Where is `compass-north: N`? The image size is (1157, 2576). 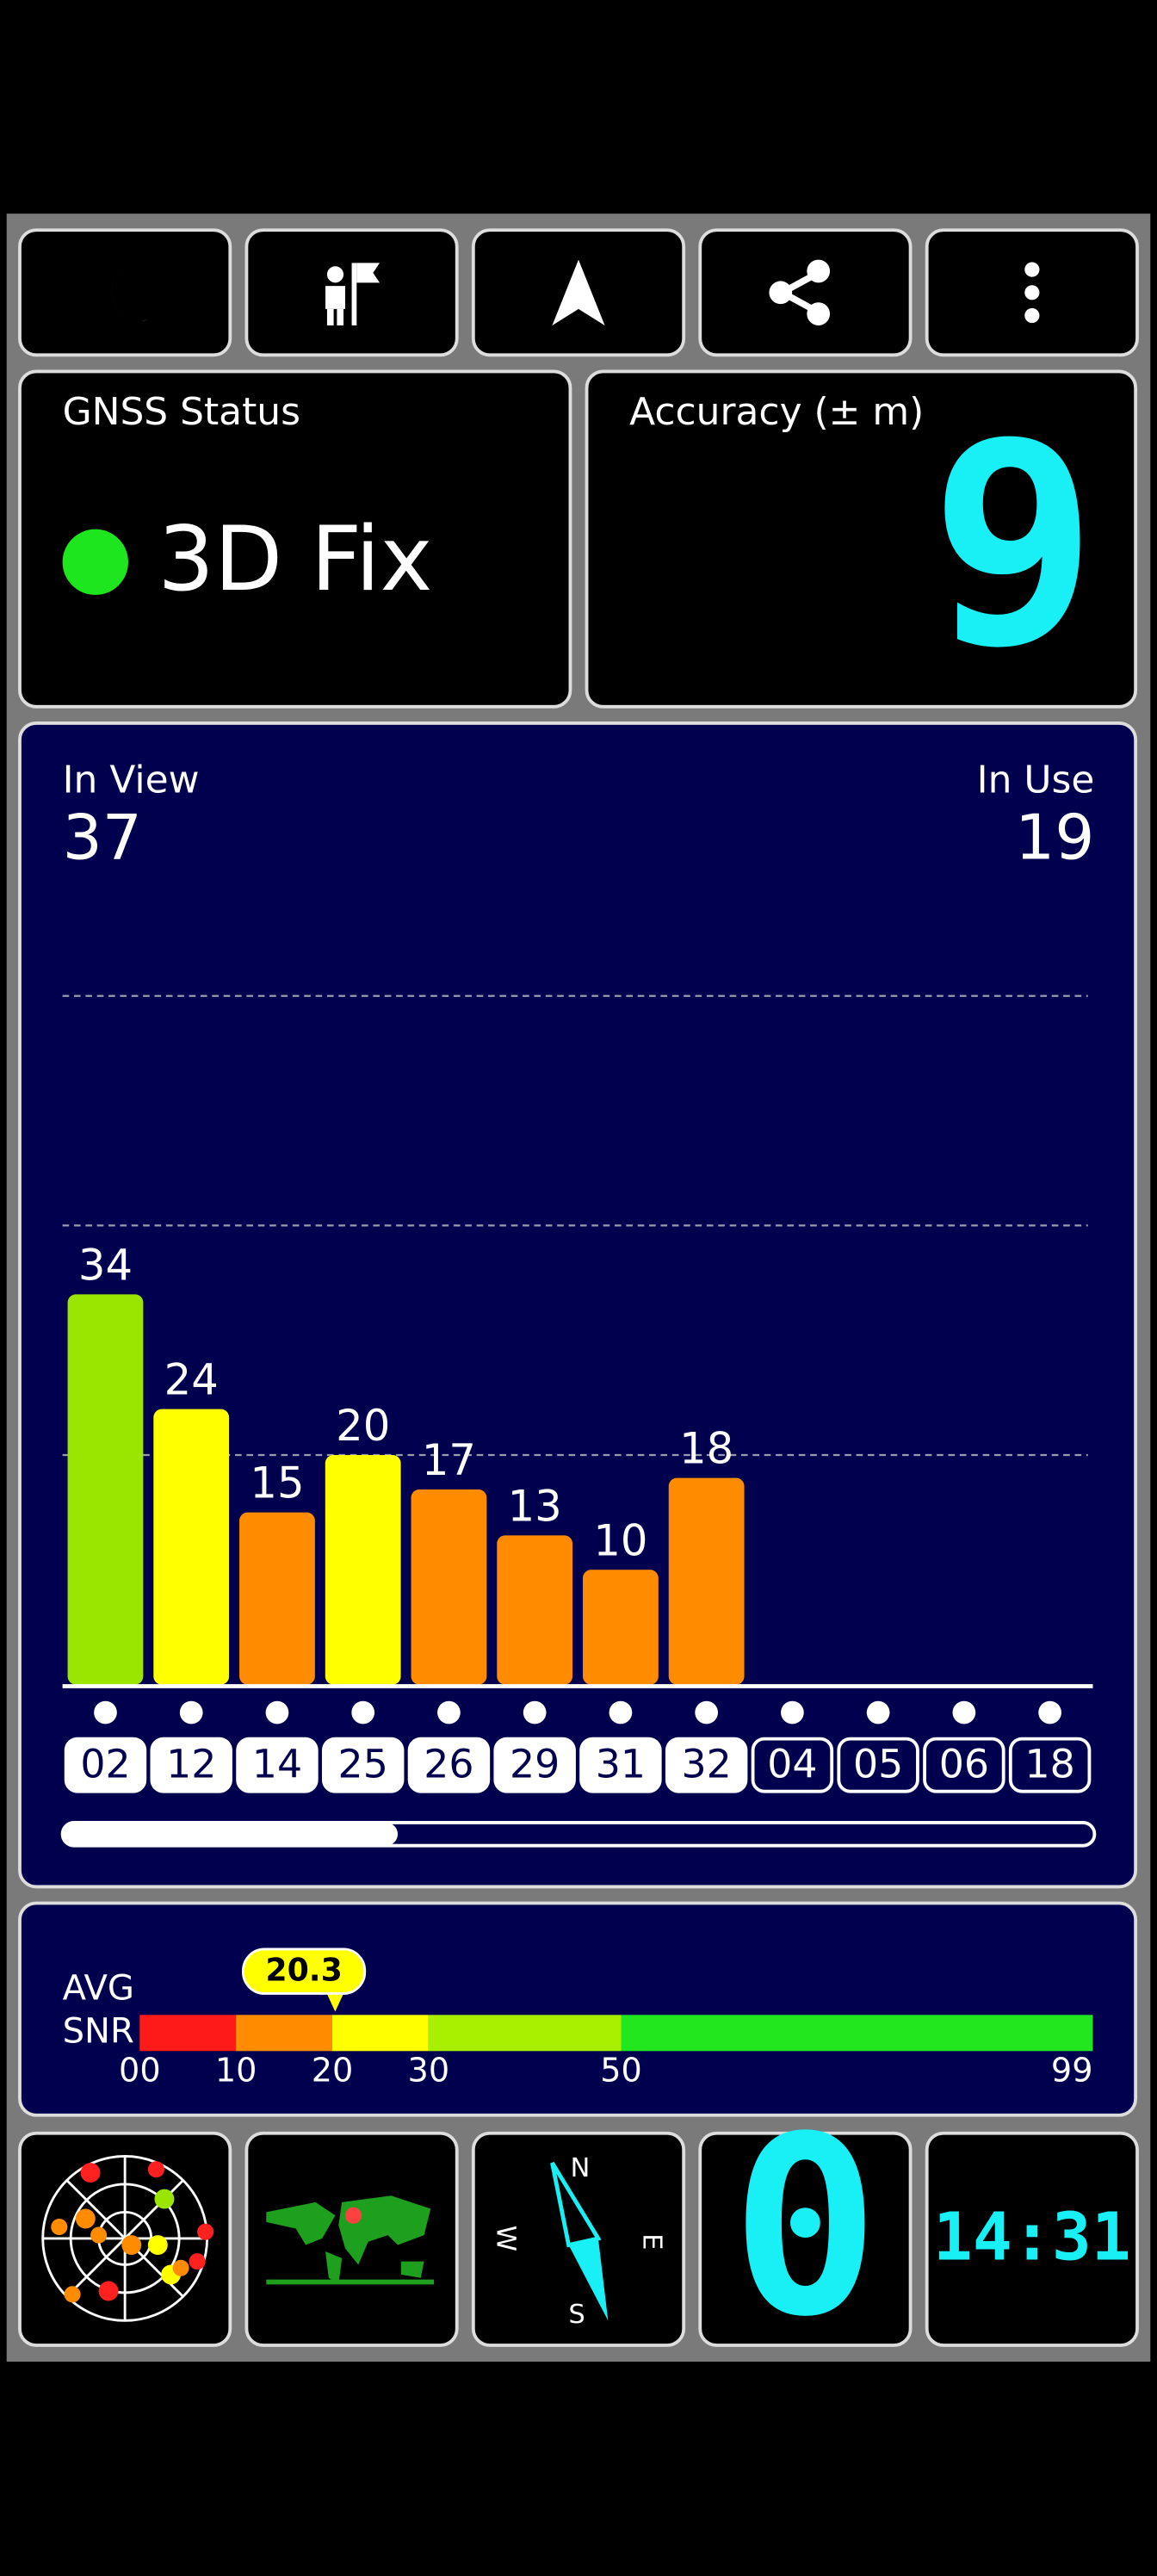 compass-north: N is located at coordinates (580, 2168).